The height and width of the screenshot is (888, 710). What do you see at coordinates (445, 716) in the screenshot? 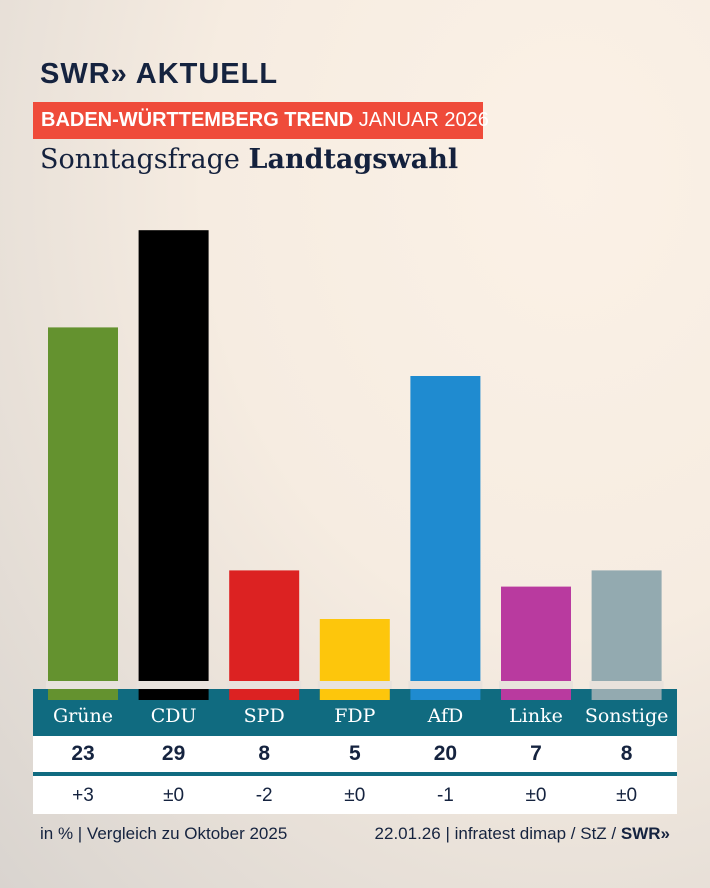
I see `category-label: AfD` at bounding box center [445, 716].